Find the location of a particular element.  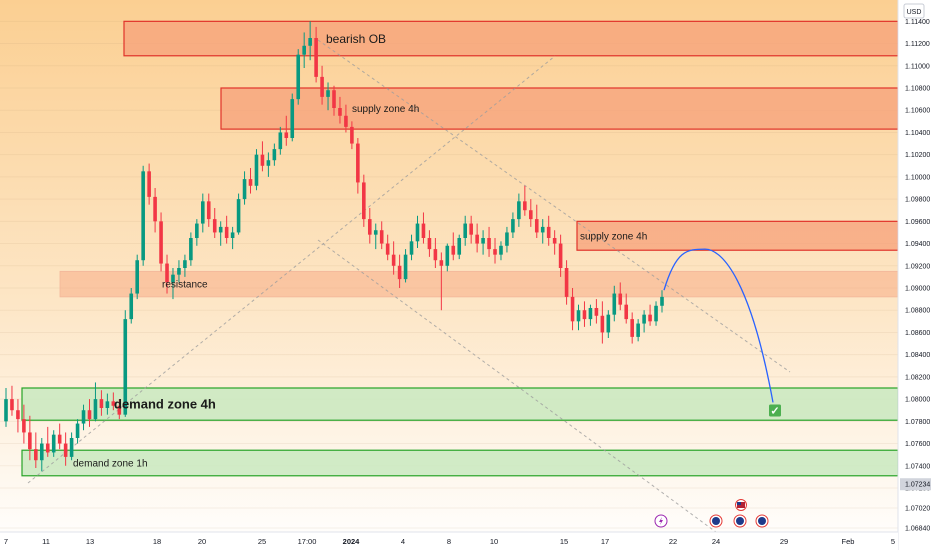

time-tick-label: 2024 is located at coordinates (352, 541).